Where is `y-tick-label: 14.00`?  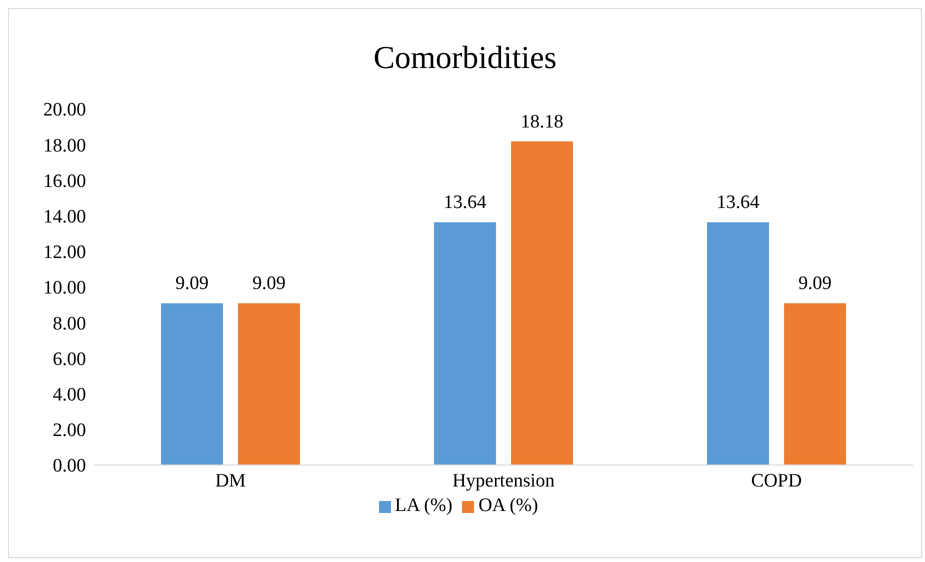 y-tick-label: 14.00 is located at coordinates (64, 217).